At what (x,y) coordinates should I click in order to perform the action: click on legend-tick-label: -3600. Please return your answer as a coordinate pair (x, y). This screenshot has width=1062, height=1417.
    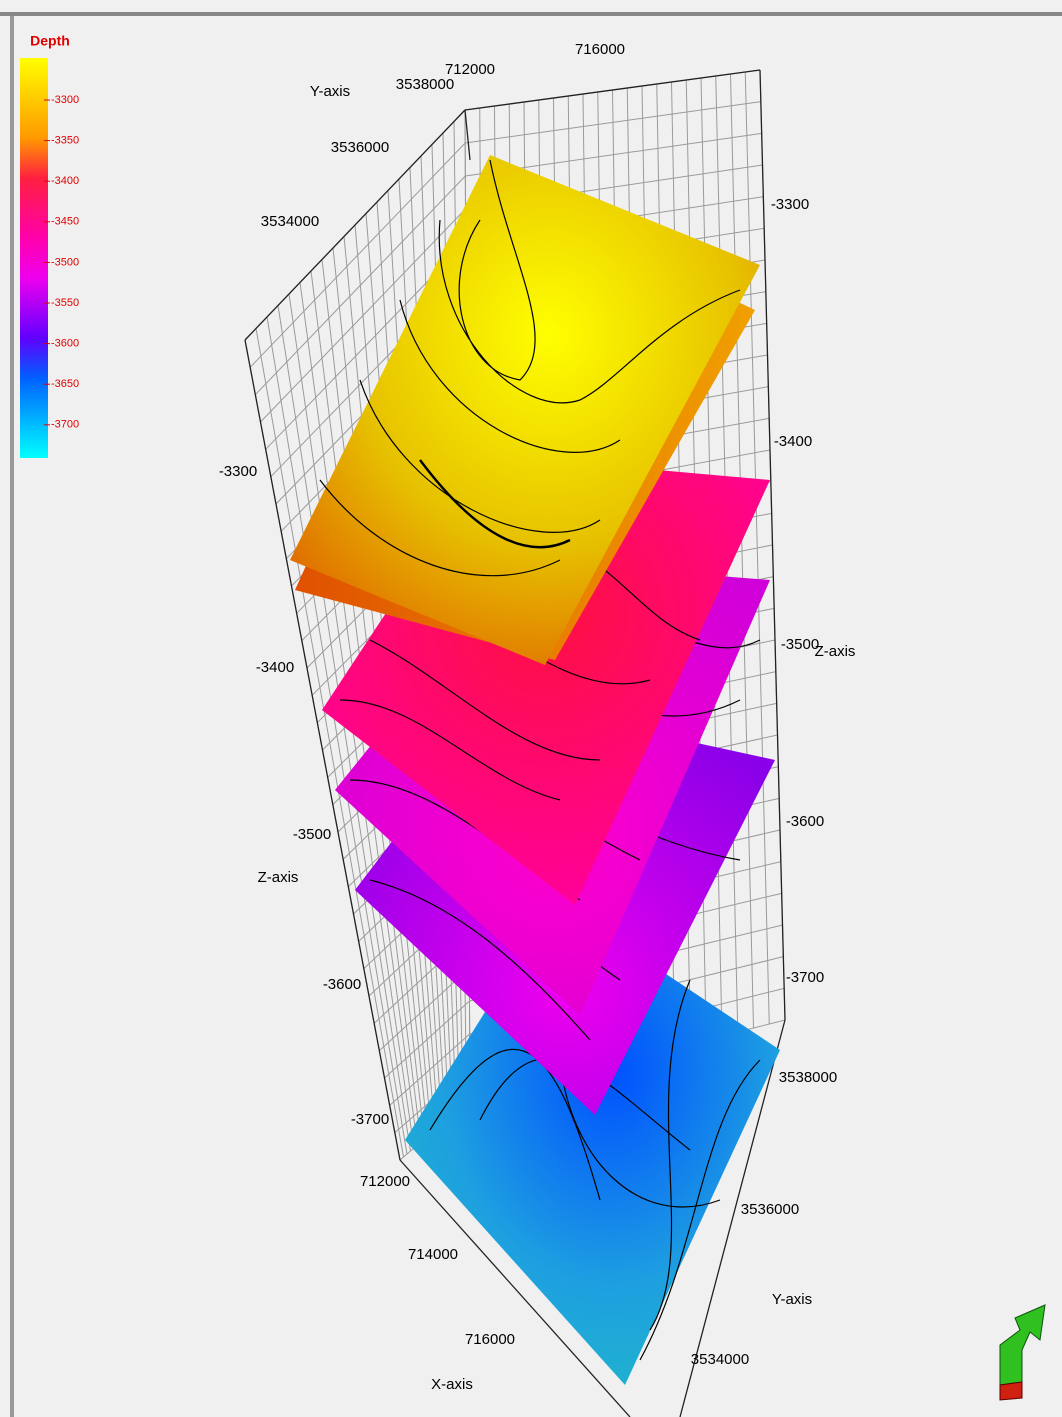
    Looking at the image, I should click on (65, 344).